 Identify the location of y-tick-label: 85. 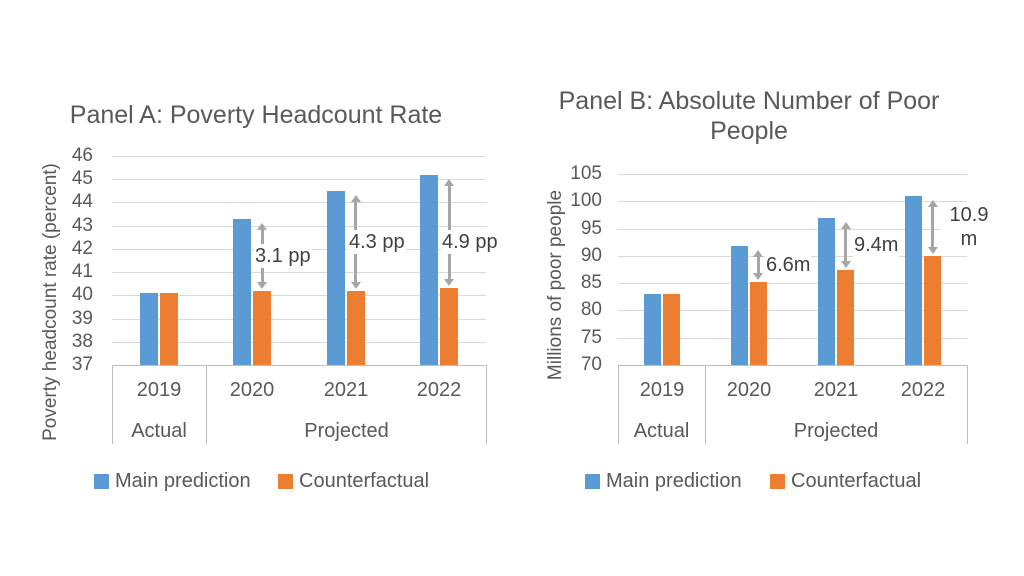
(591, 282).